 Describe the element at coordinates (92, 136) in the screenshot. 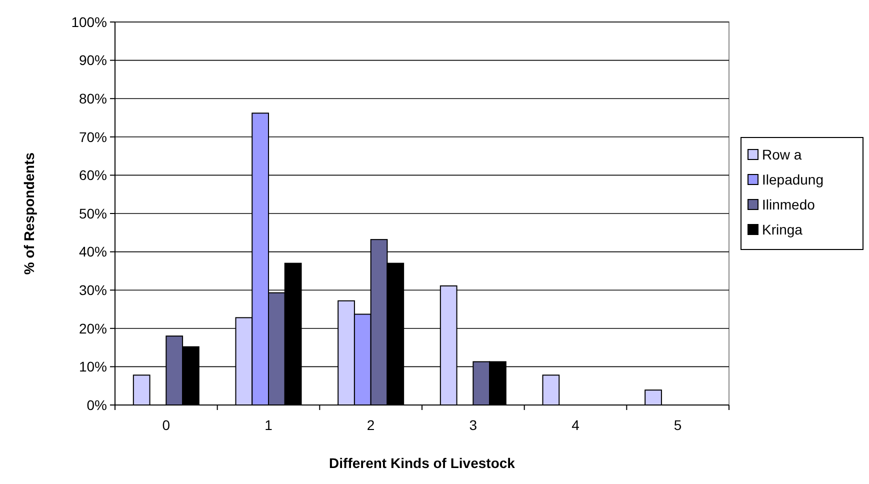

I see `y-tick-label: 70%` at that location.